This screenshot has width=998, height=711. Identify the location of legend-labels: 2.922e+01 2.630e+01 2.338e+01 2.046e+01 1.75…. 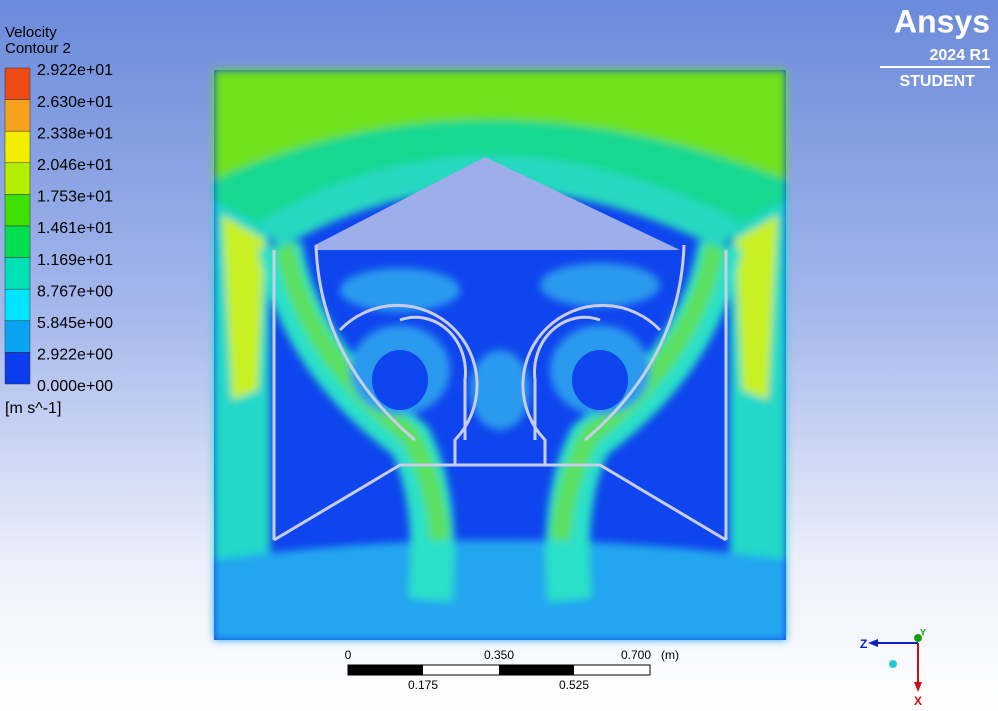
(75, 228).